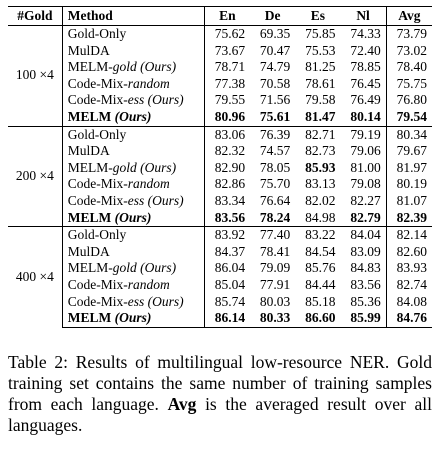 The width and height of the screenshot is (440, 457). Describe the element at coordinates (318, 16) in the screenshot. I see `header-es: Es` at that location.